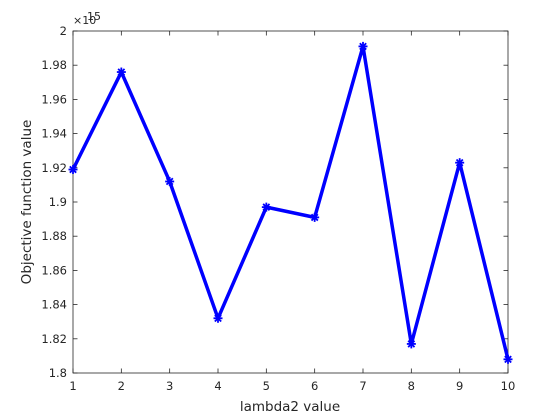 The width and height of the screenshot is (560, 420). I want to click on y-axis-title: Objective function value, so click(27, 202).